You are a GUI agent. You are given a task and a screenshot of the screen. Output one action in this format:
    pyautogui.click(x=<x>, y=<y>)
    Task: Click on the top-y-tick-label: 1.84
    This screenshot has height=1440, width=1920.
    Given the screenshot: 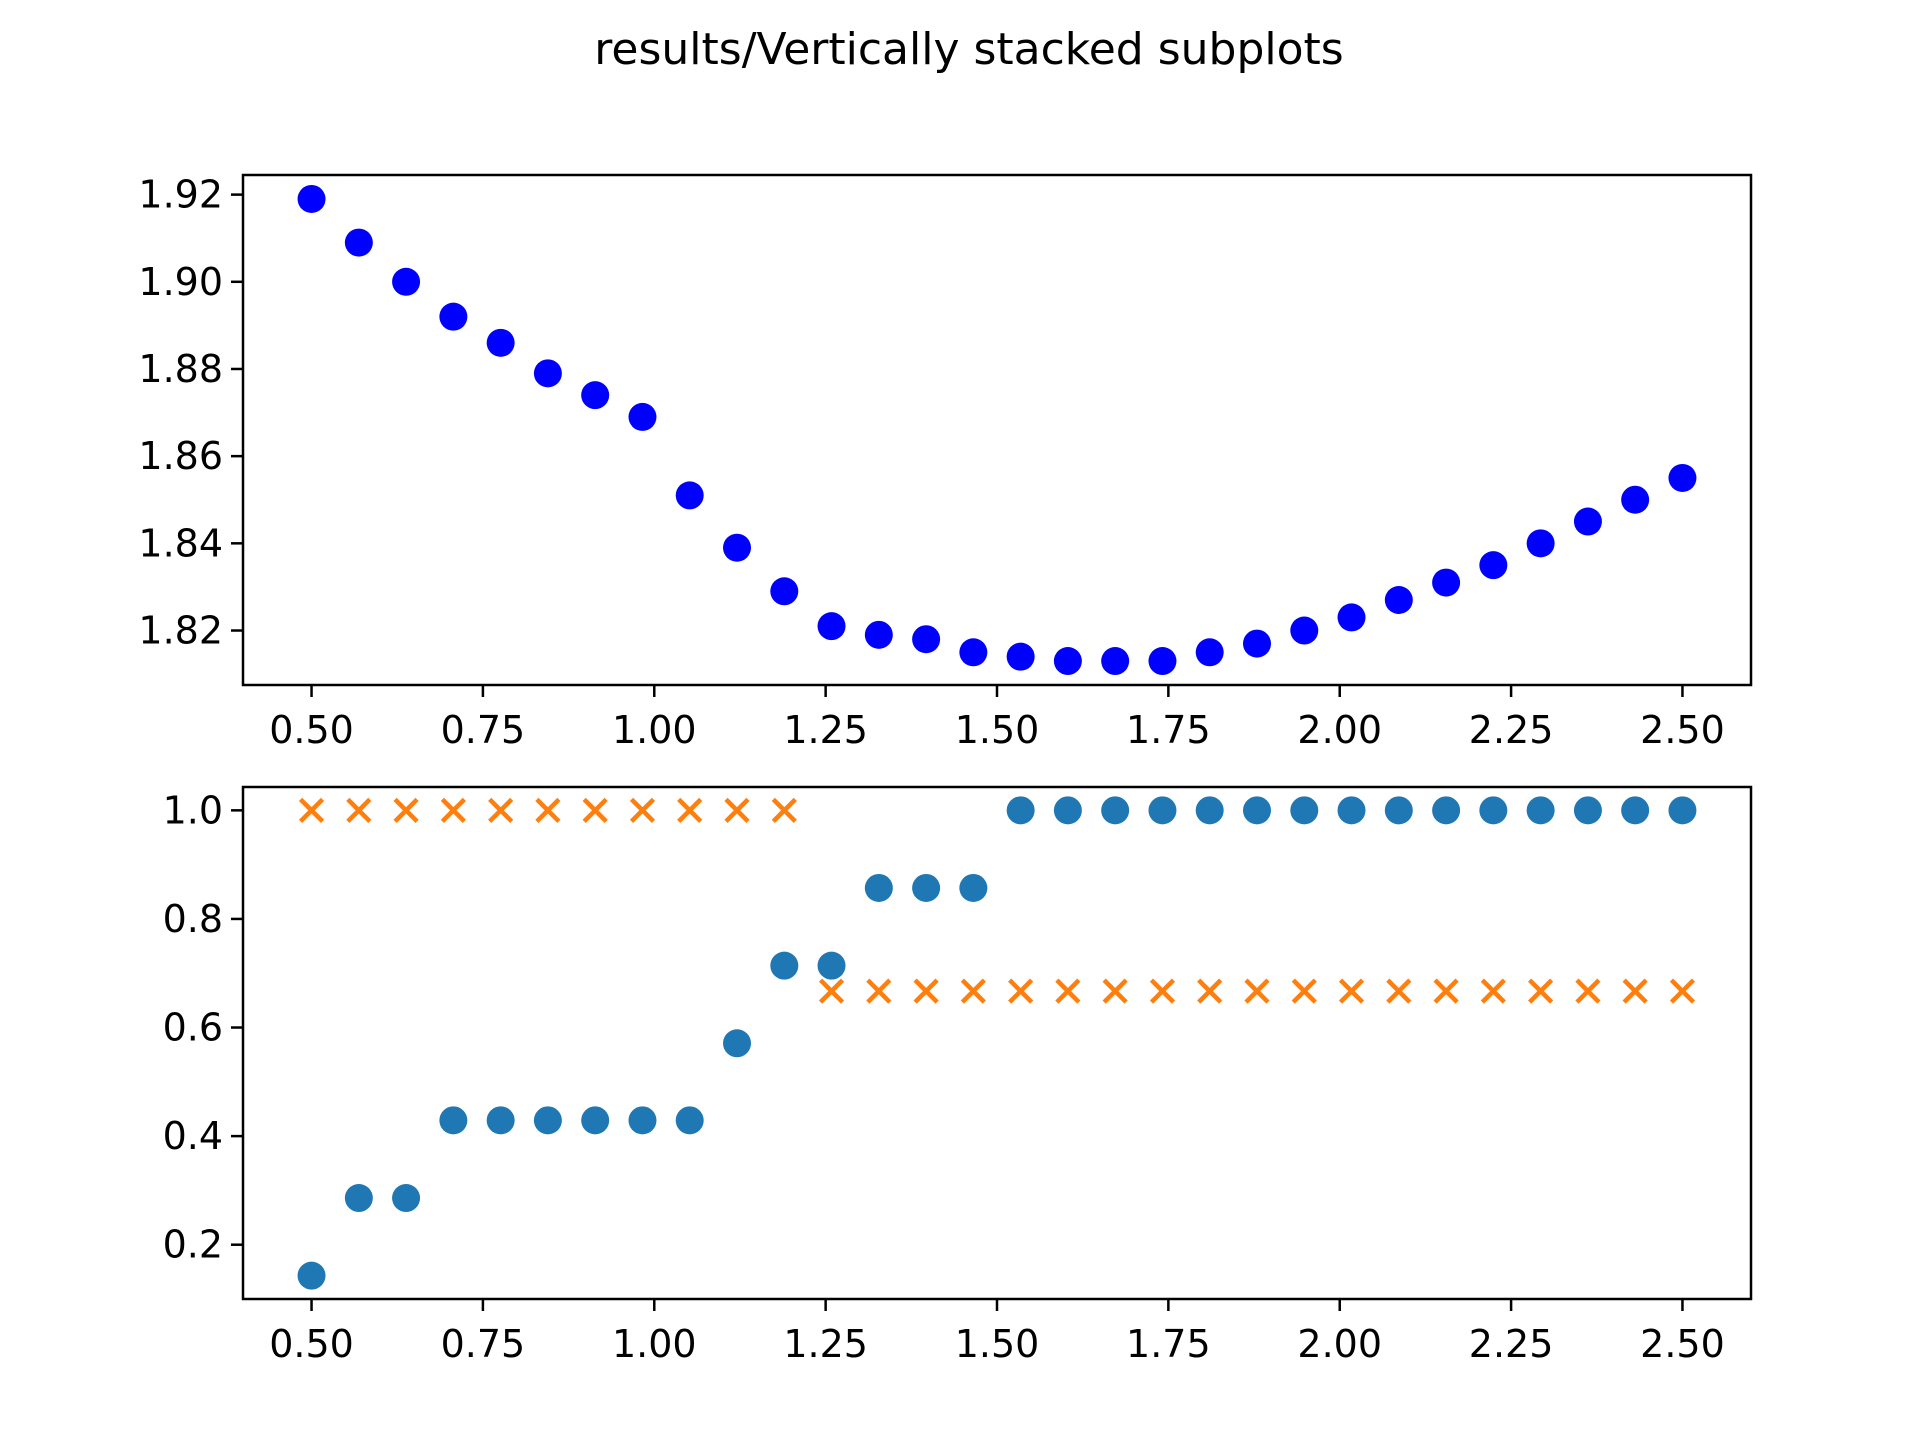 What is the action you would take?
    pyautogui.click(x=180, y=543)
    